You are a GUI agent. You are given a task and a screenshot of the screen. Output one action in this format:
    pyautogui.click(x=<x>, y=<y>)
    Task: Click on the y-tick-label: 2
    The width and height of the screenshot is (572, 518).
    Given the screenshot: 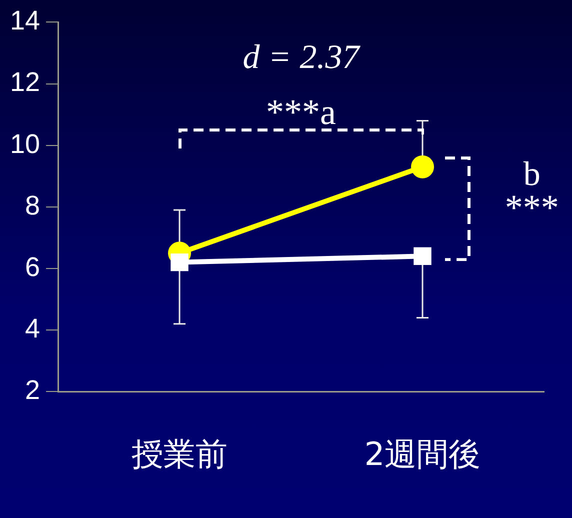 What is the action you would take?
    pyautogui.click(x=32, y=390)
    